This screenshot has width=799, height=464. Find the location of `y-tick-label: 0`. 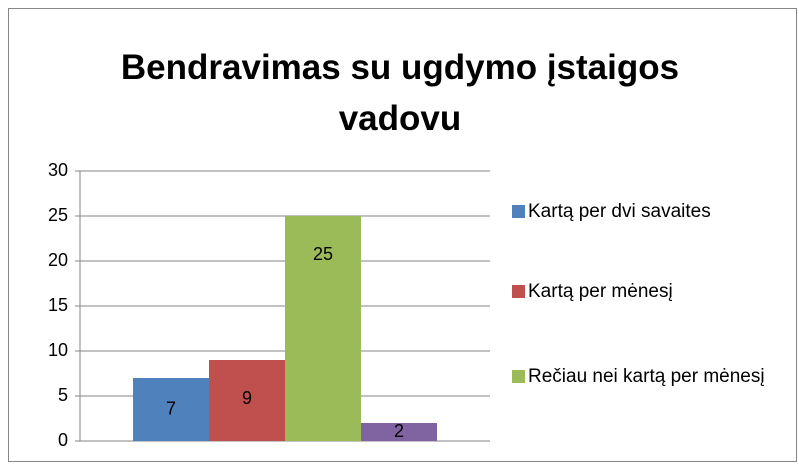

y-tick-label: 0 is located at coordinates (63, 440).